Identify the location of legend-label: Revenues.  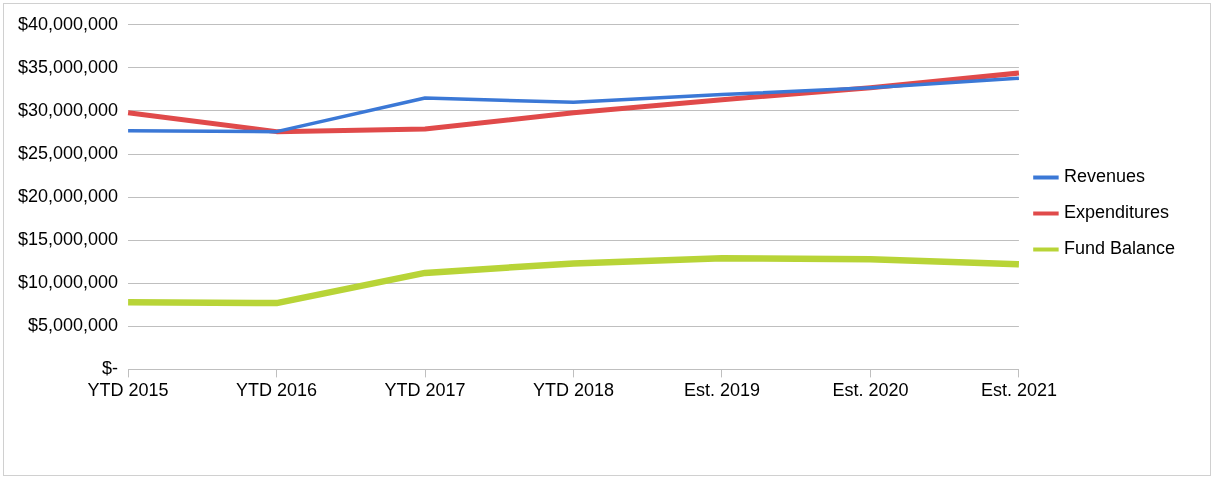
(1104, 176).